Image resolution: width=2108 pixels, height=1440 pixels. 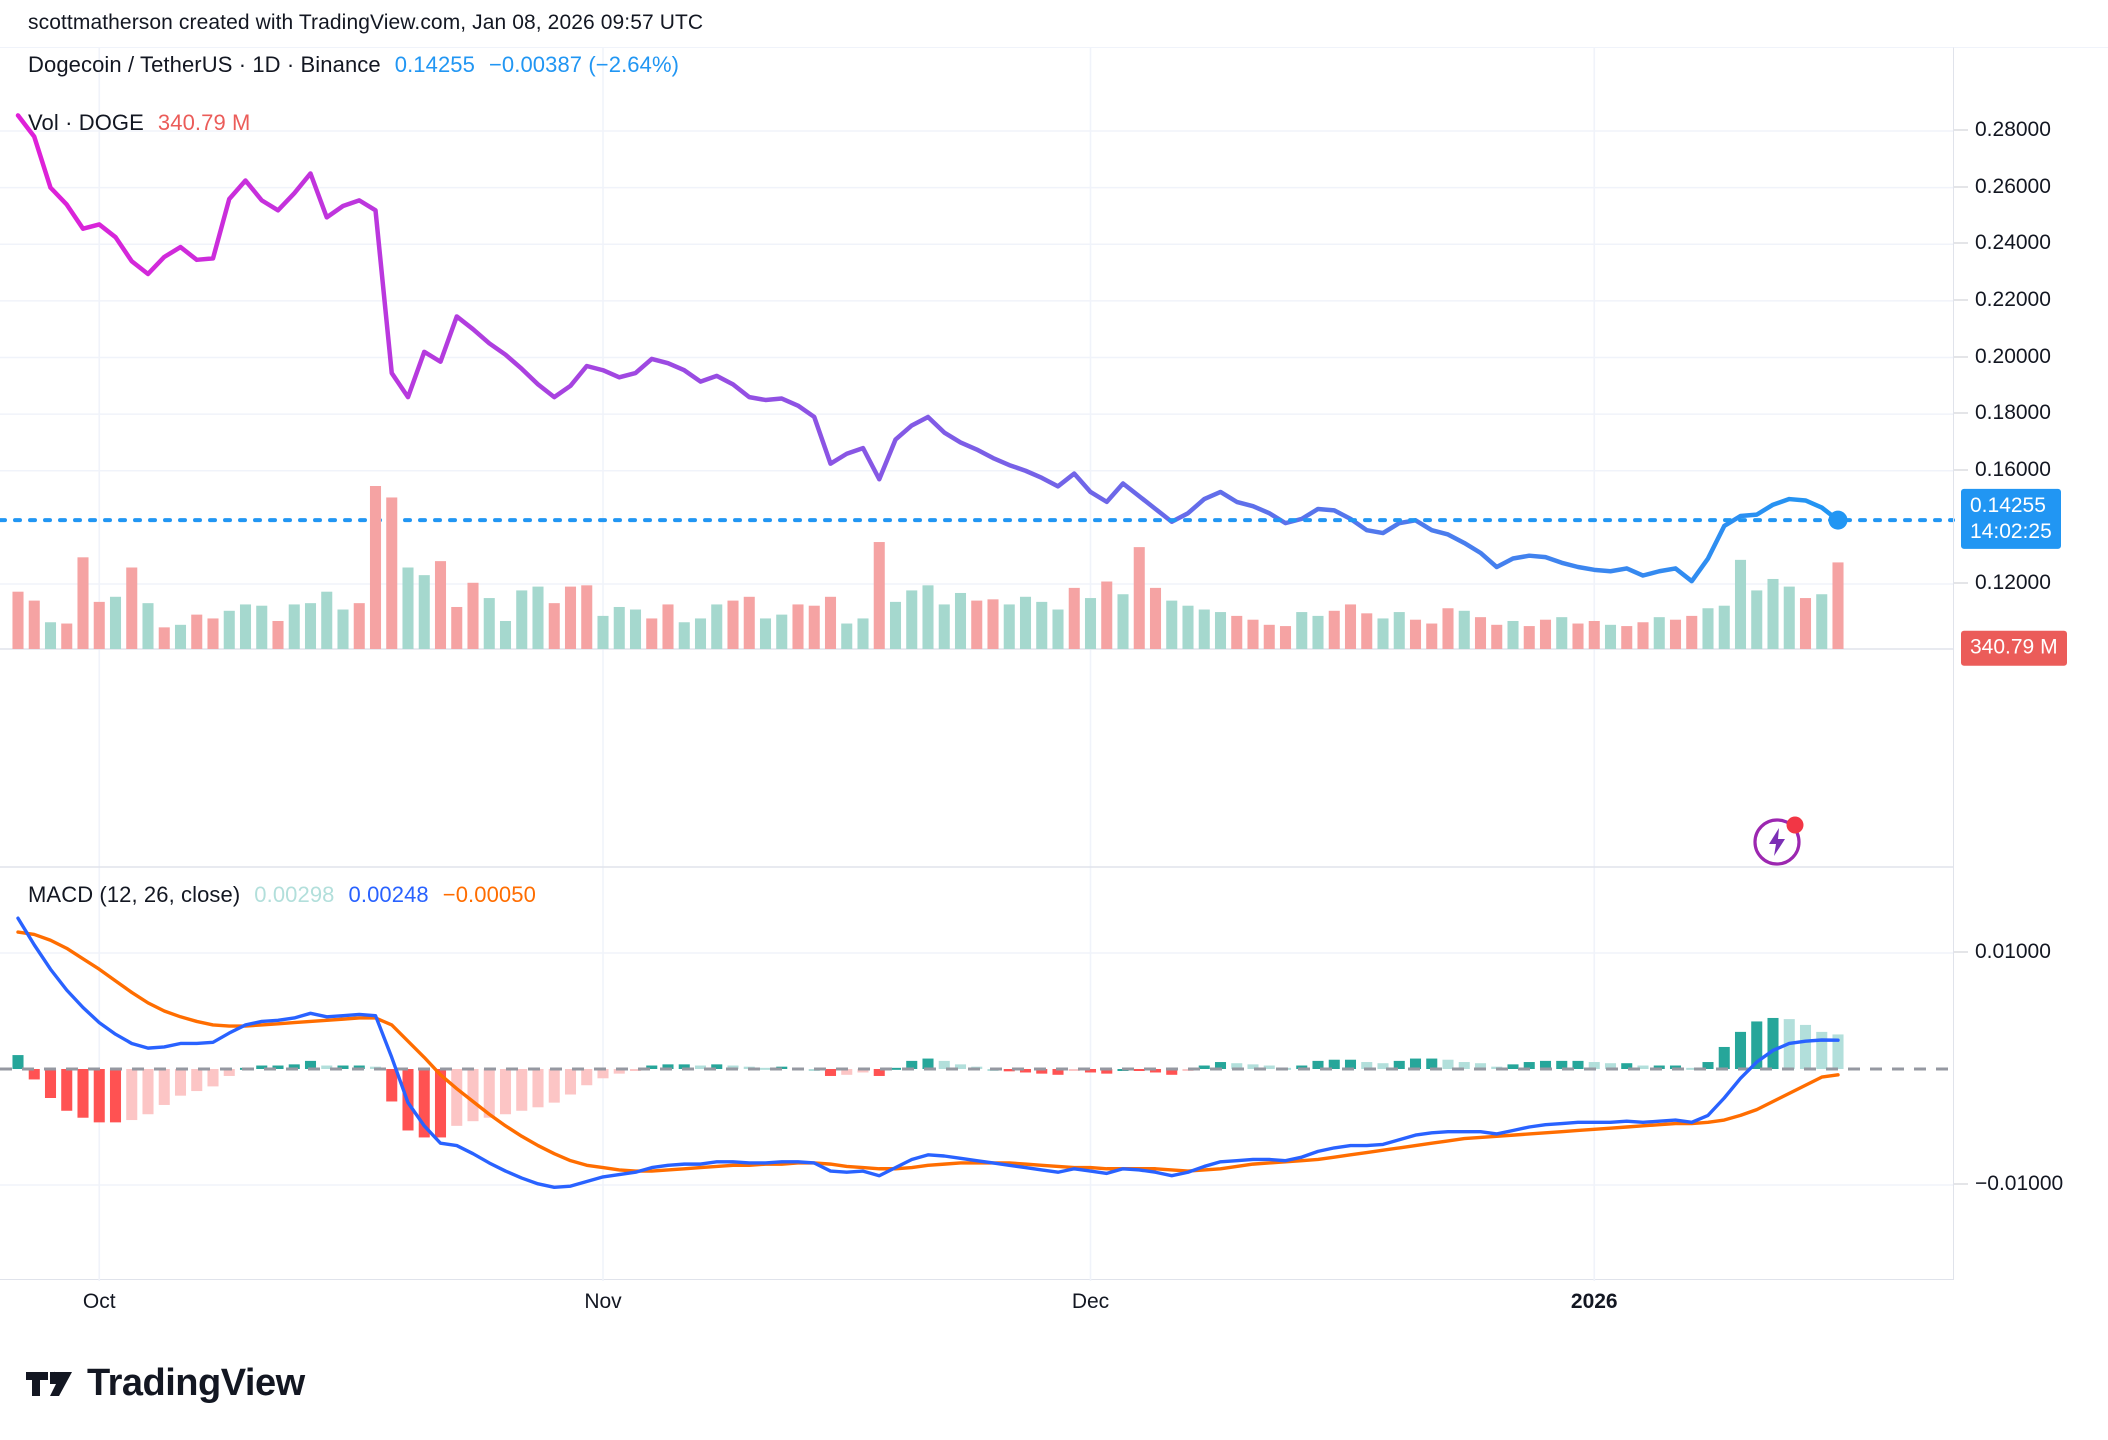 What do you see at coordinates (2013, 299) in the screenshot?
I see `price-axis-tick: 0.22000` at bounding box center [2013, 299].